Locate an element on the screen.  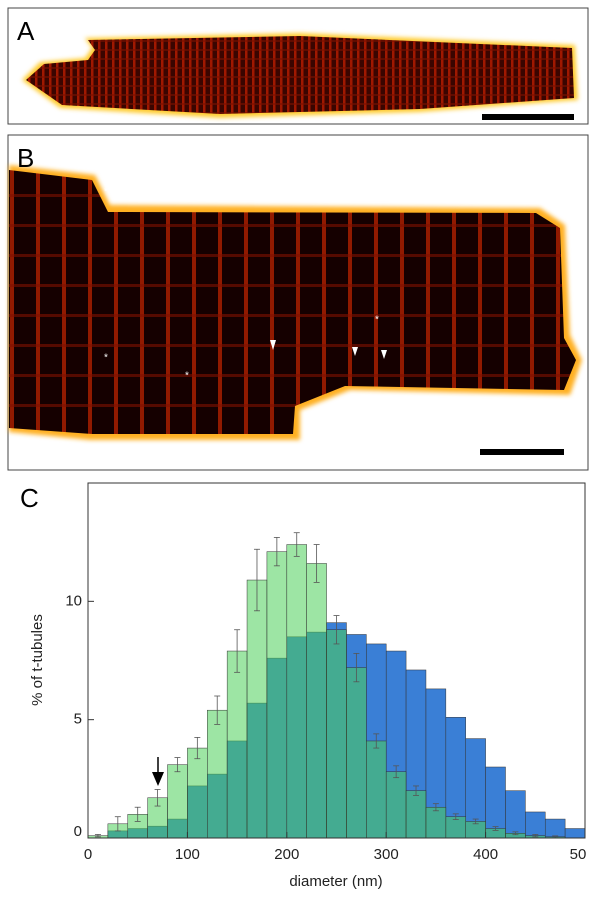
panel-label: B is located at coordinates (25, 158).